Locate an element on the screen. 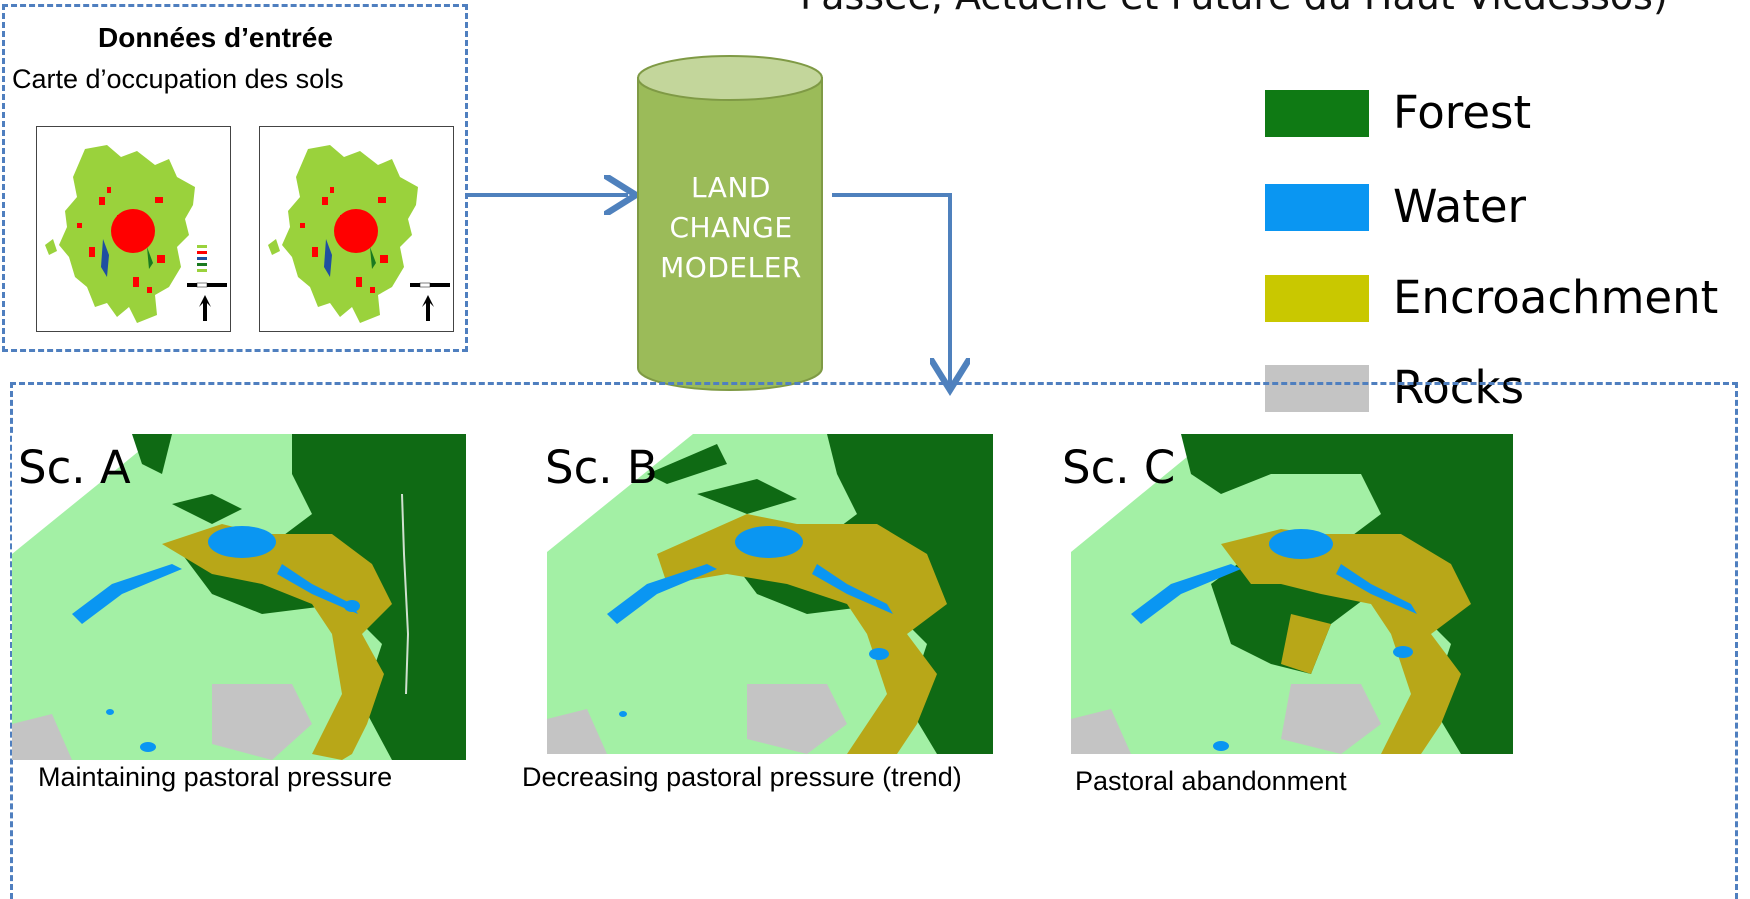 This screenshot has width=1750, height=899. model-label-line-2: CHANGE is located at coordinates (731, 227).